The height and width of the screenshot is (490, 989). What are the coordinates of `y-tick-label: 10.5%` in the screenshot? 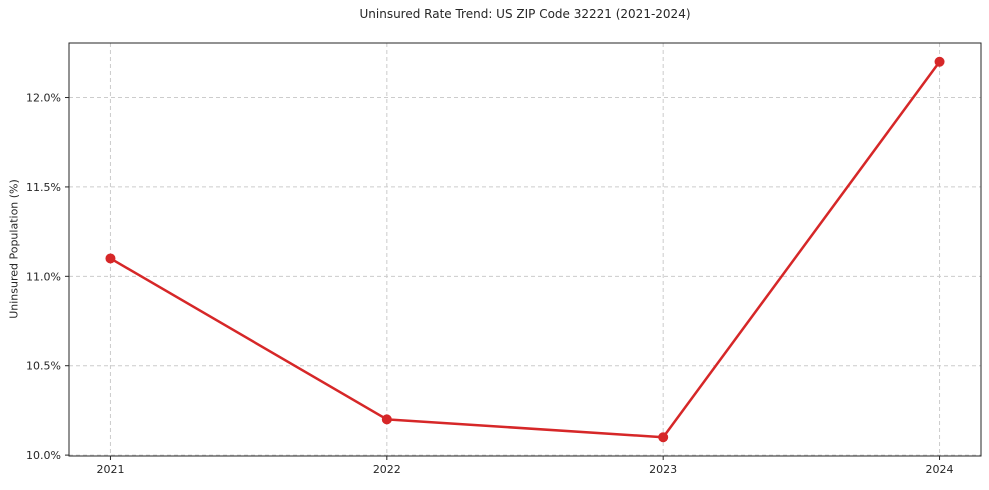 It's located at (43, 366).